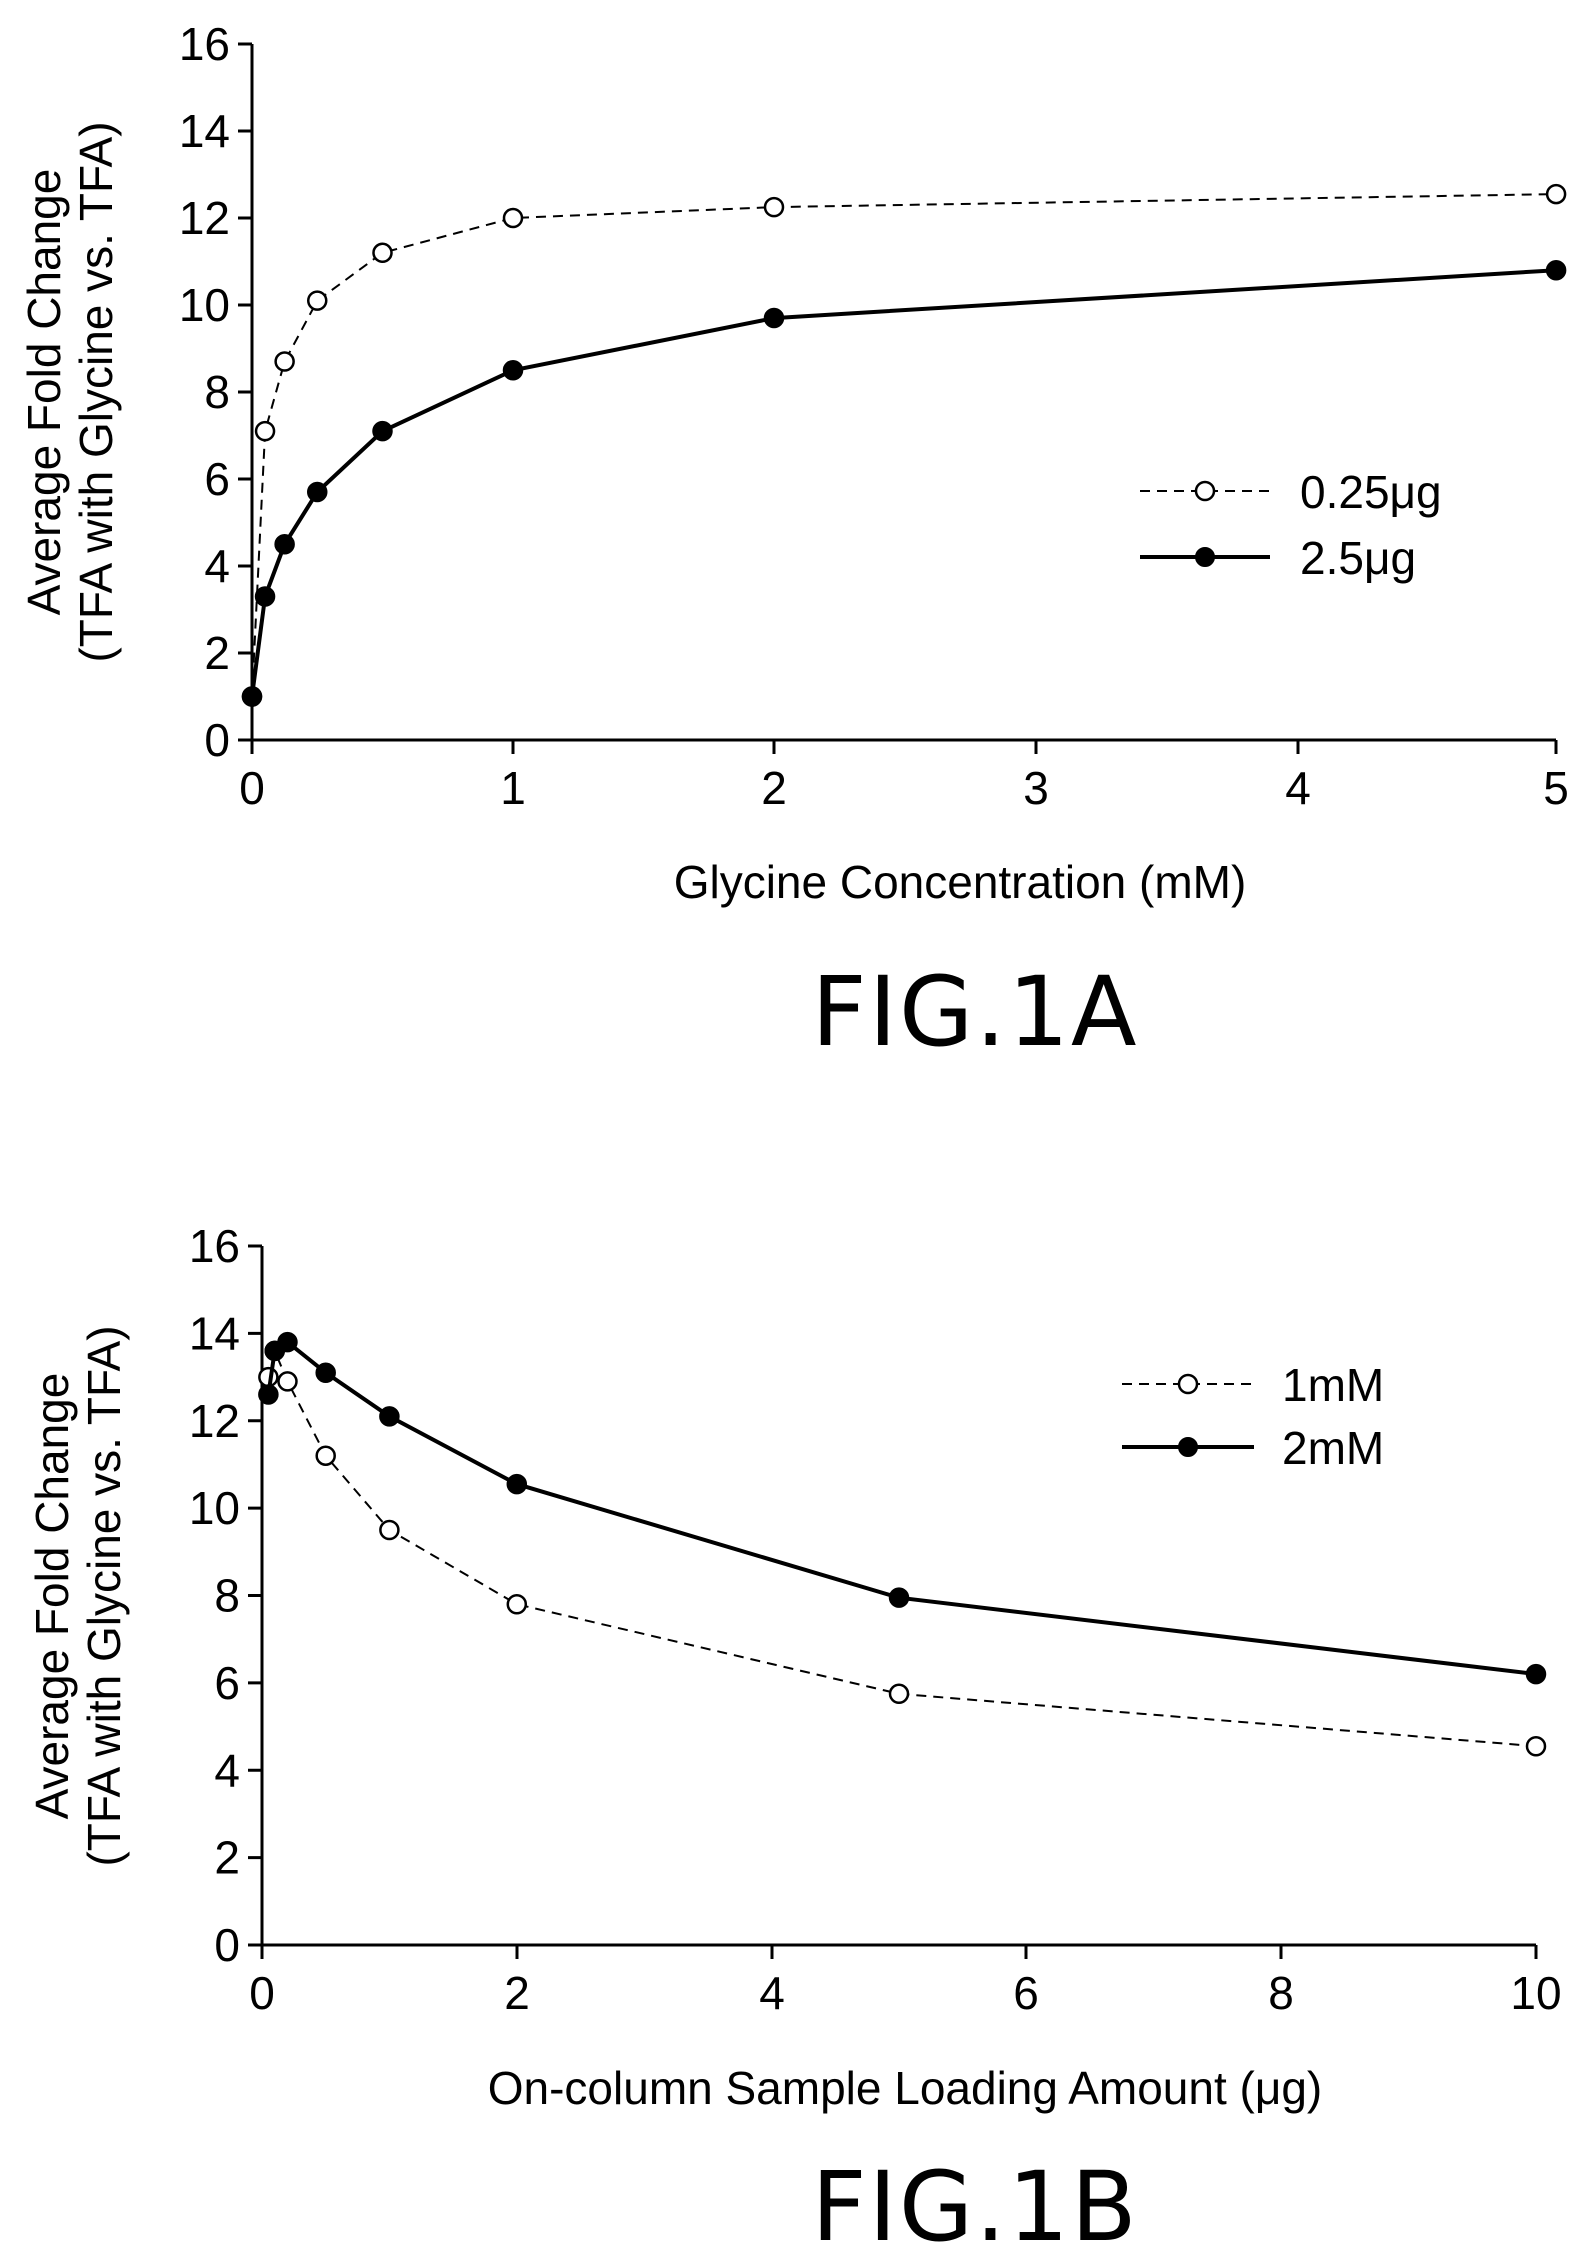 This screenshot has height=2261, width=1588. Describe the element at coordinates (1333, 1448) in the screenshot. I see `legend-label-series-2: 2mM` at that location.